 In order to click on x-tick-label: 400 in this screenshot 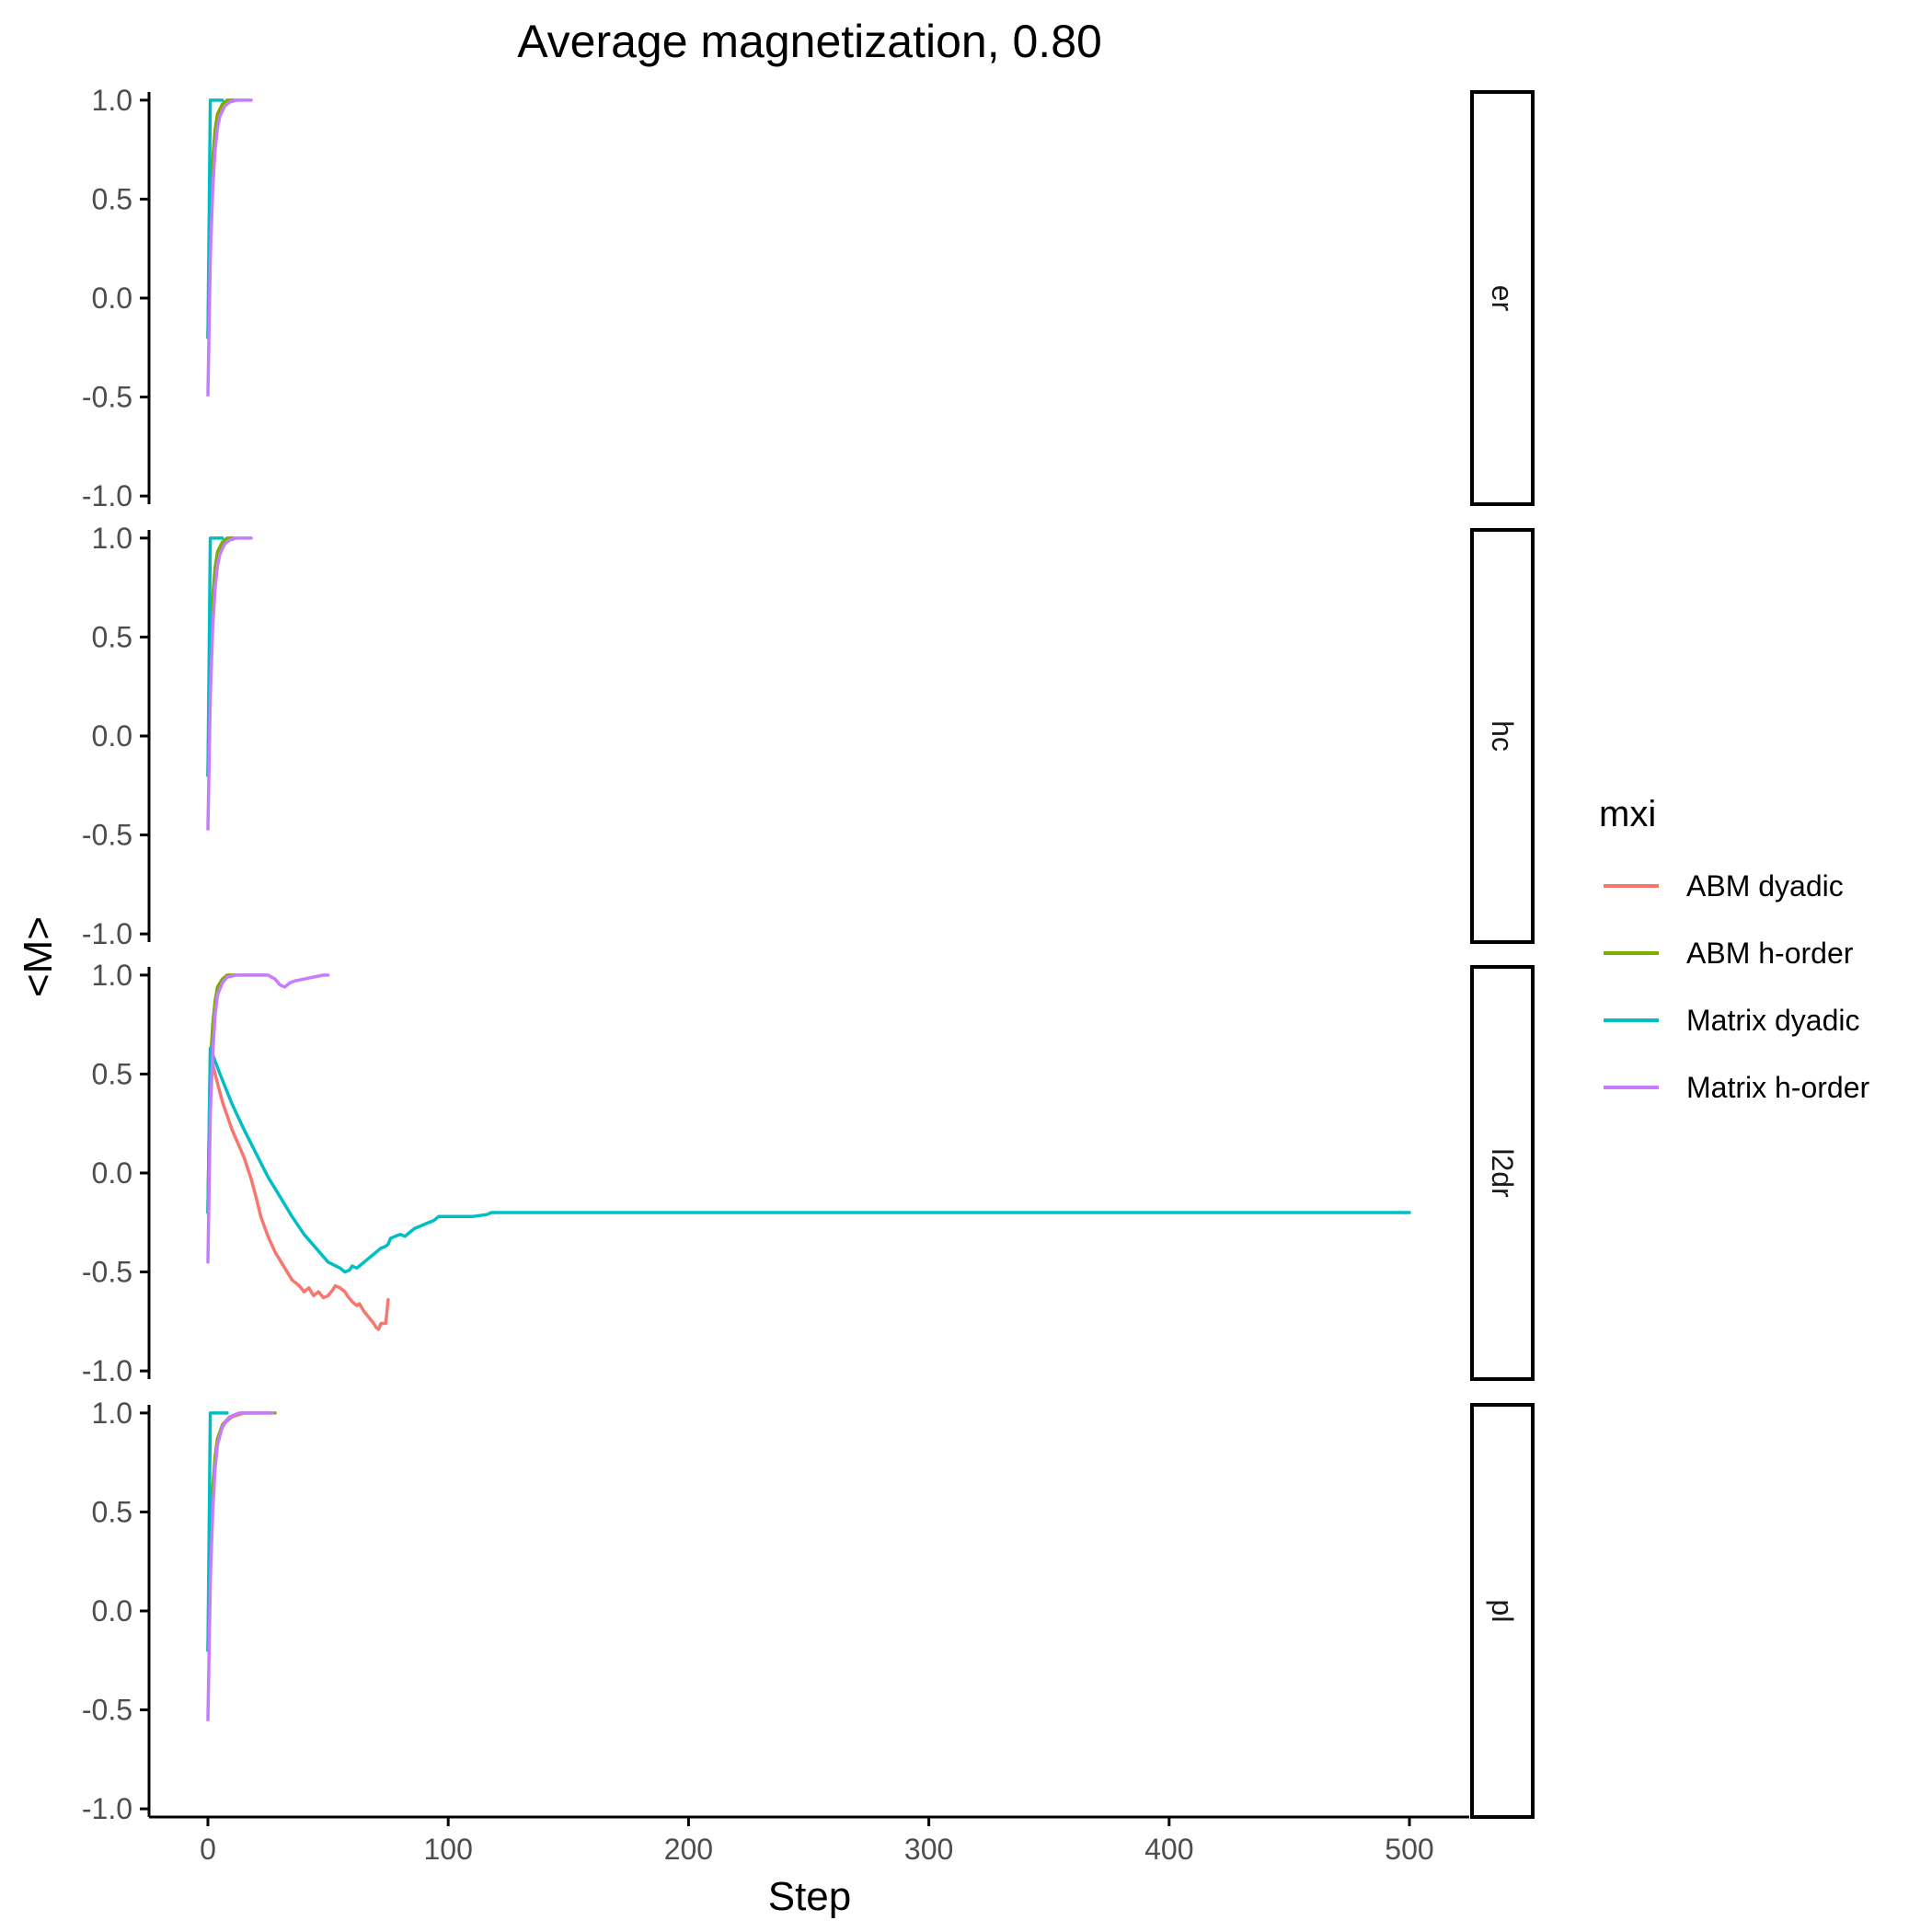, I will do `click(1168, 1849)`.